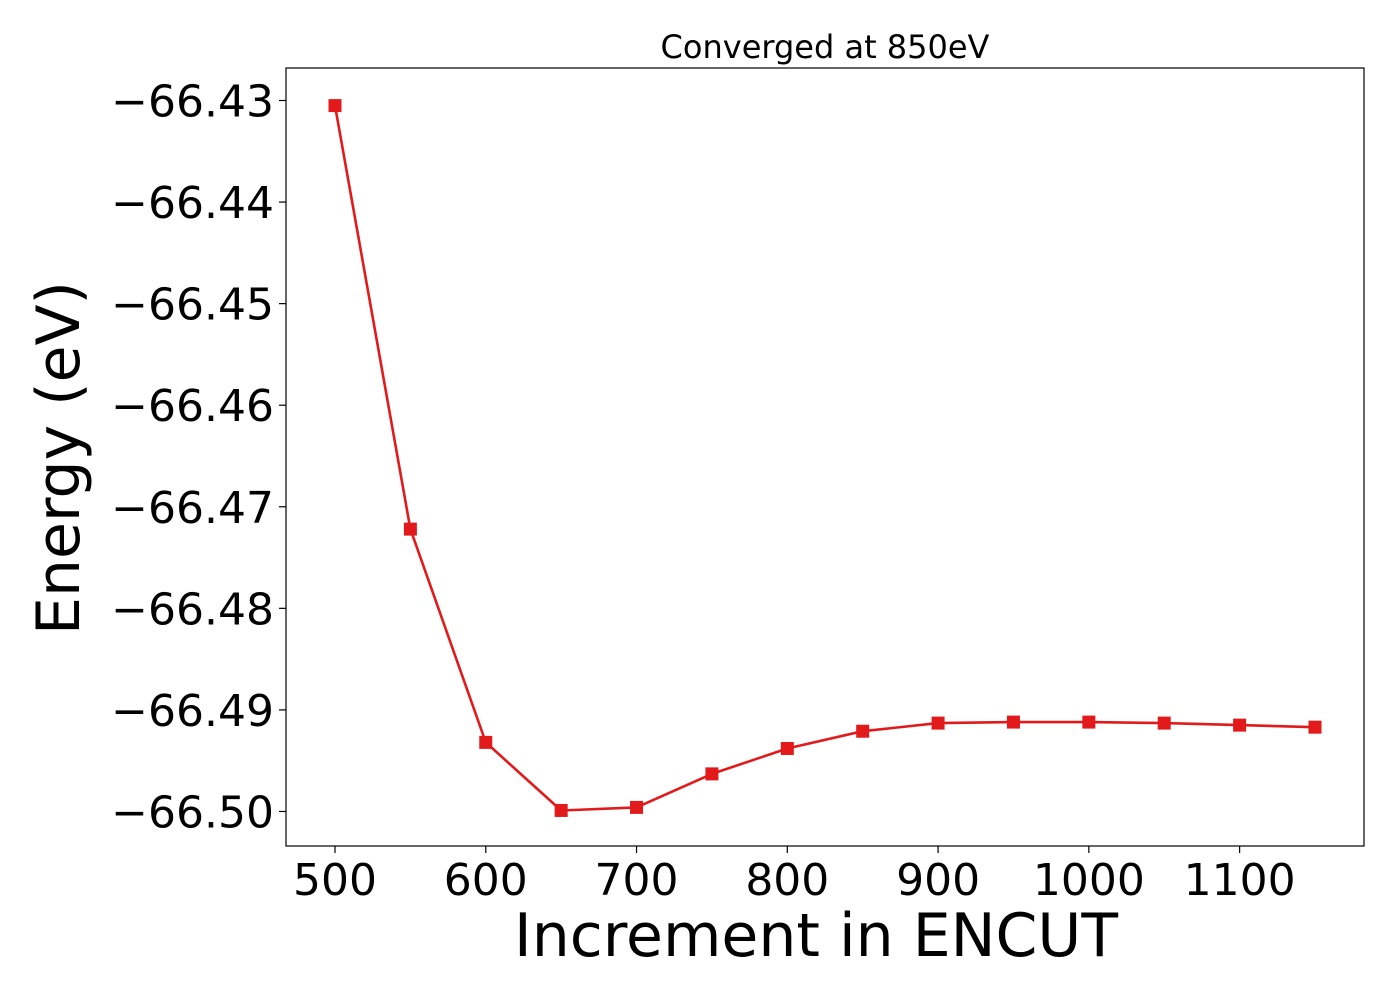  What do you see at coordinates (816, 936) in the screenshot?
I see `x-axis-title: Increment in ENCUT` at bounding box center [816, 936].